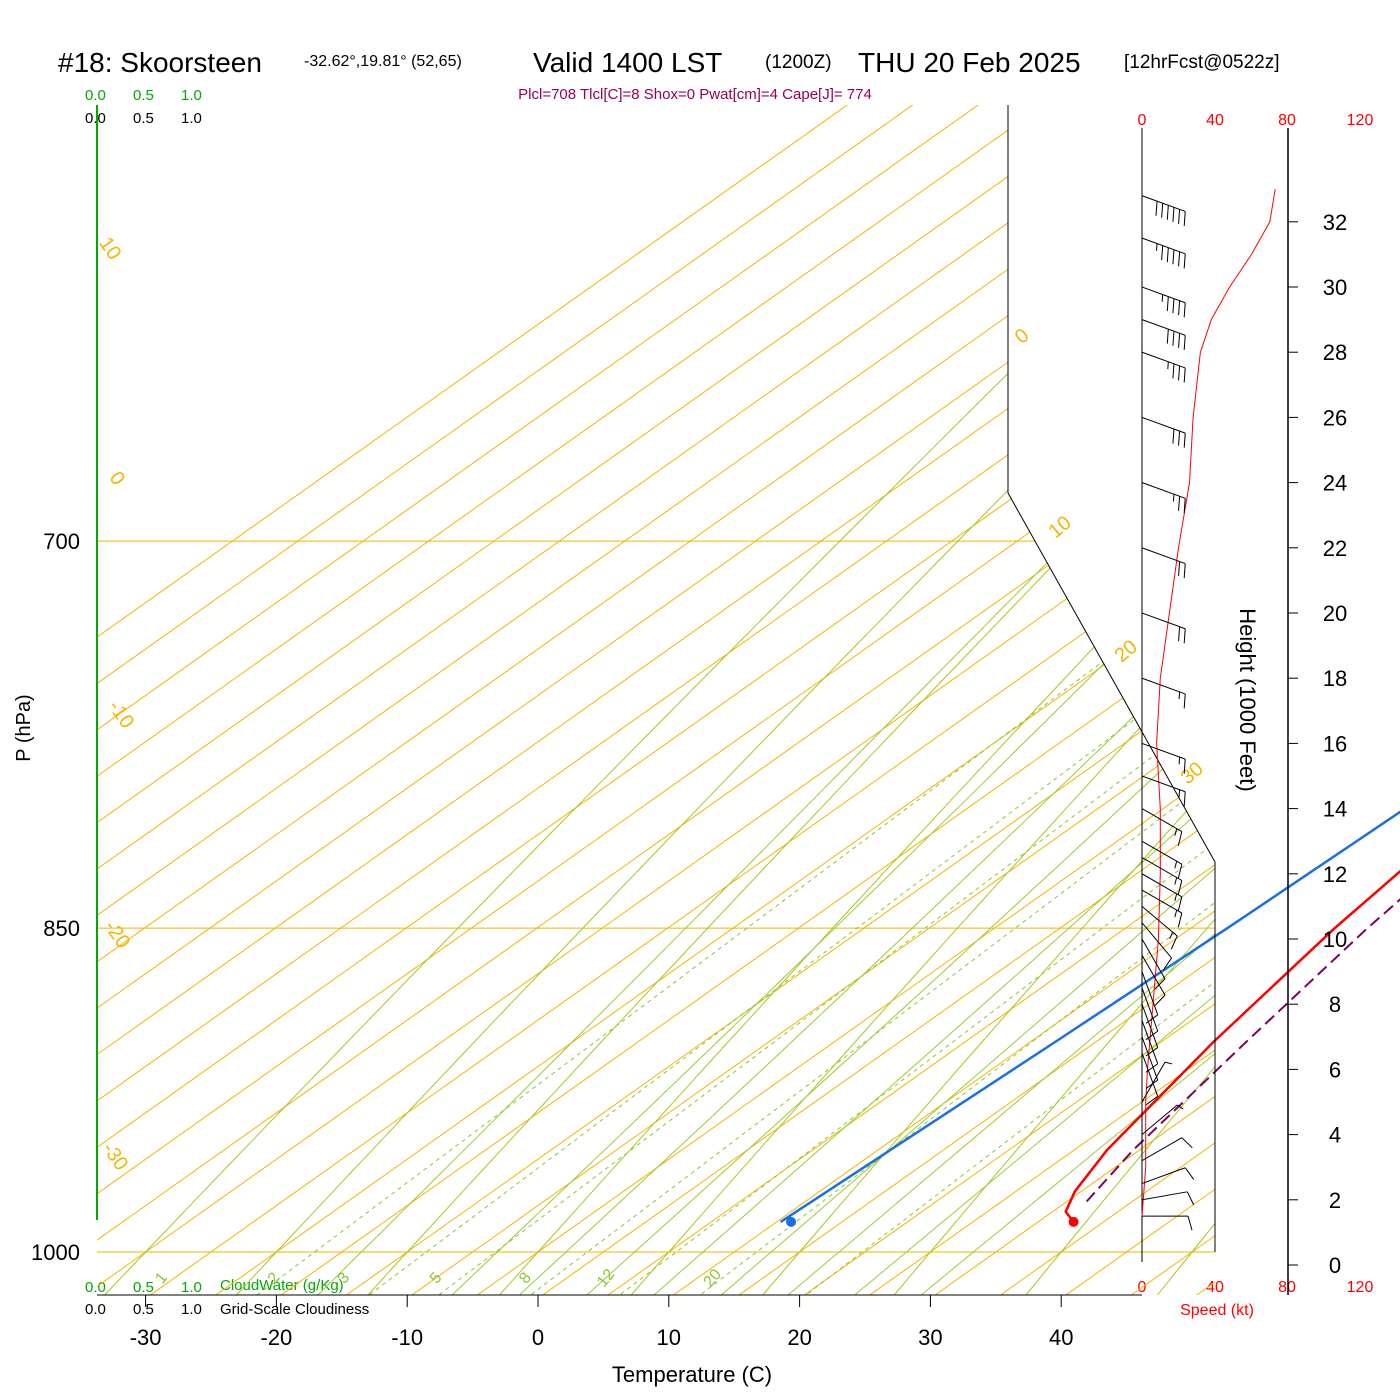 The width and height of the screenshot is (1400, 1400). What do you see at coordinates (61, 541) in the screenshot?
I see `pressure-label: 700` at bounding box center [61, 541].